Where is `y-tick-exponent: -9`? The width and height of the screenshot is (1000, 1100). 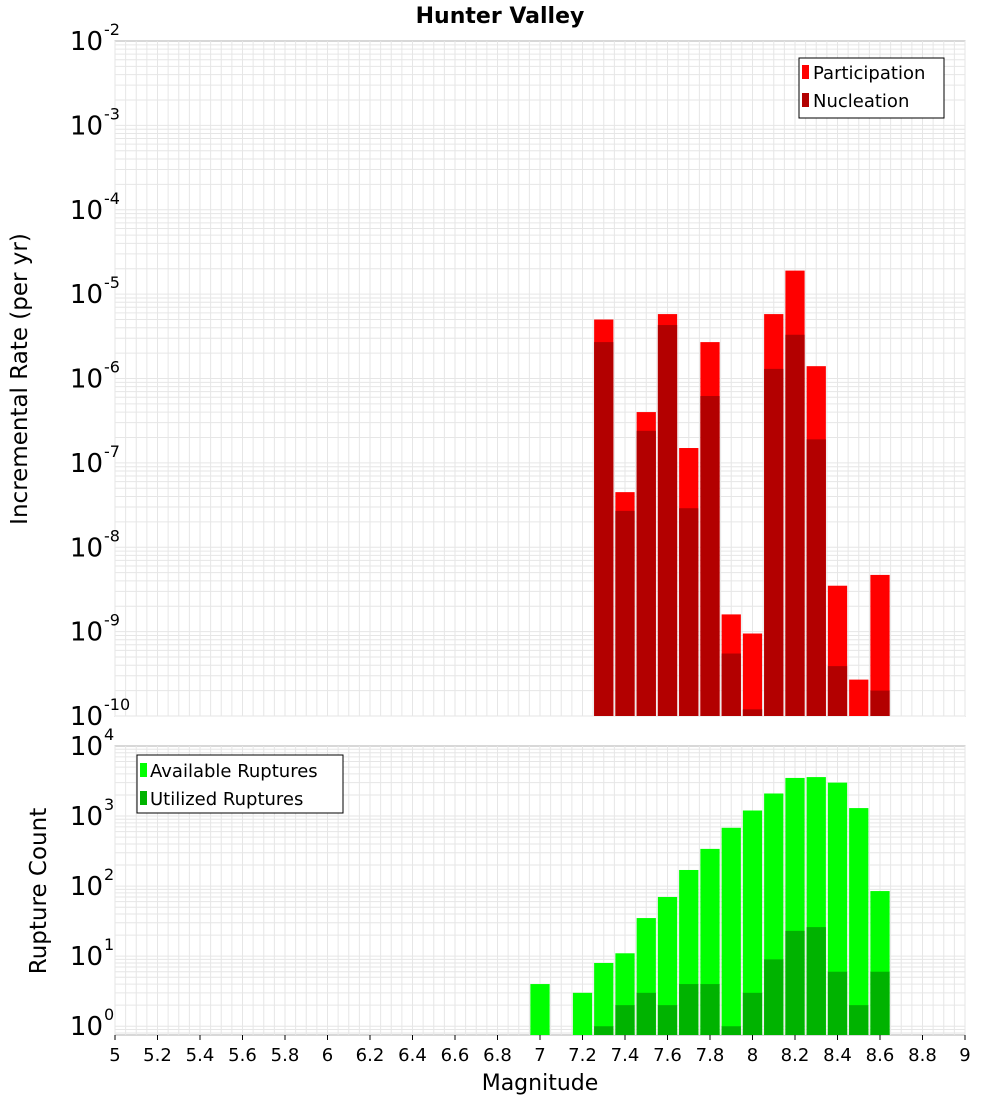 y-tick-exponent: -9 is located at coordinates (112, 620).